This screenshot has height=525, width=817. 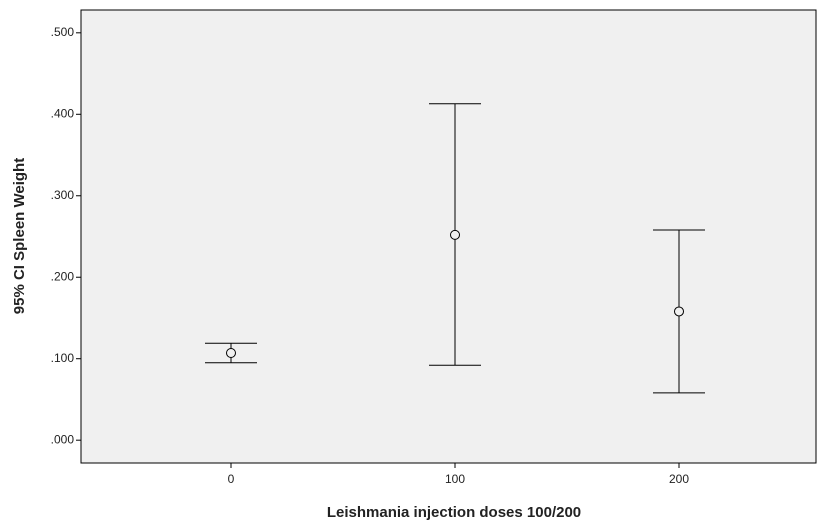 I want to click on y-tick-label: .000, so click(x=63, y=439).